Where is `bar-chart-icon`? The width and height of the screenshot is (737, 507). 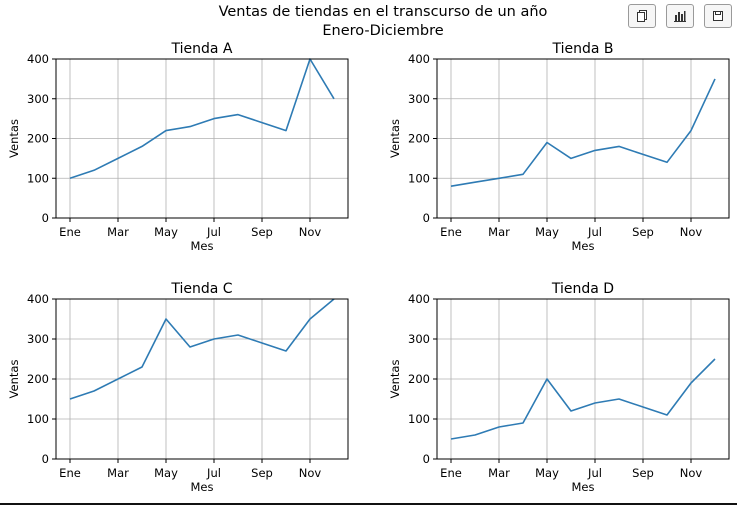
bar-chart-icon is located at coordinates (680, 16).